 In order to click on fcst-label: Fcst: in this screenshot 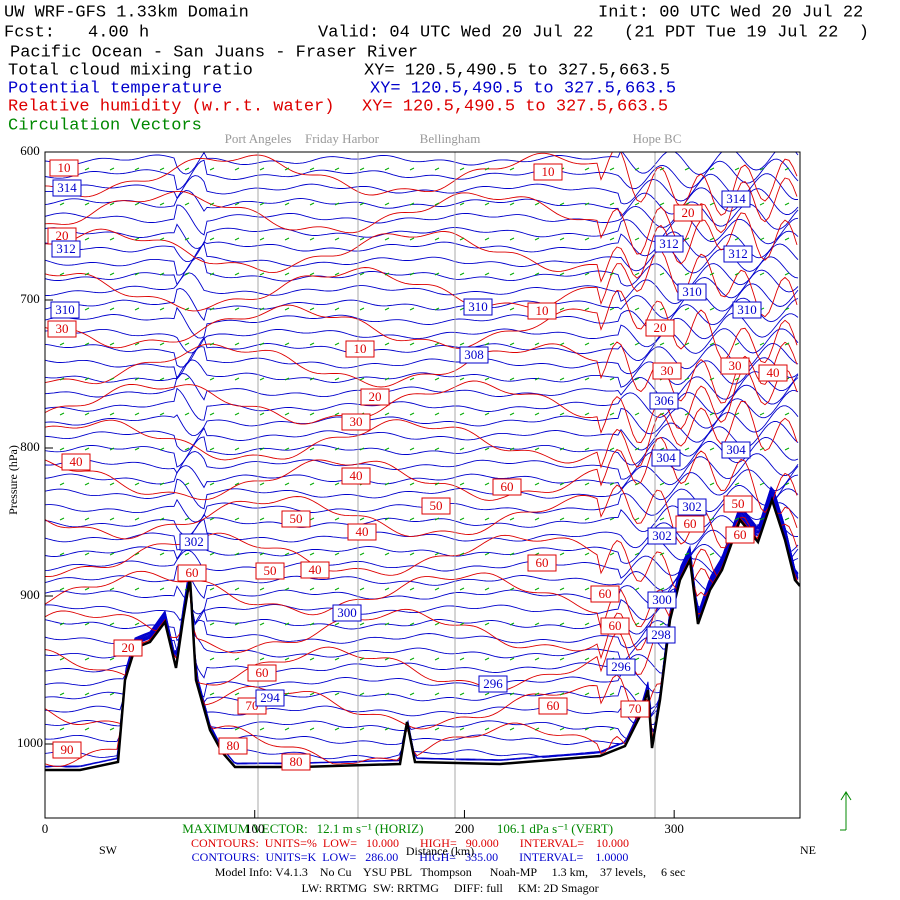, I will do `click(29, 32)`.